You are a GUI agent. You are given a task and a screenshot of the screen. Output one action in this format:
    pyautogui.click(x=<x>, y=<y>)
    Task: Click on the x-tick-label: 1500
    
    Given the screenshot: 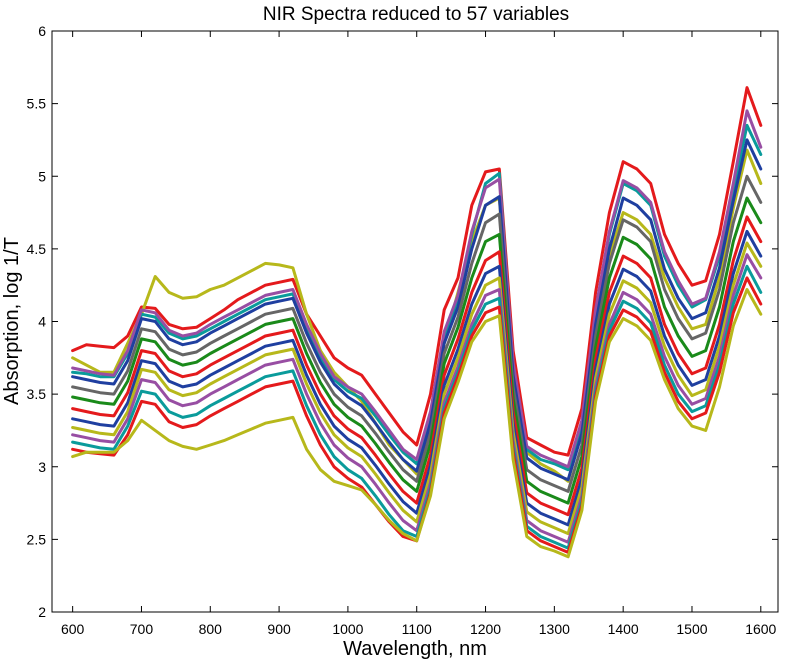 What is the action you would take?
    pyautogui.click(x=691, y=629)
    